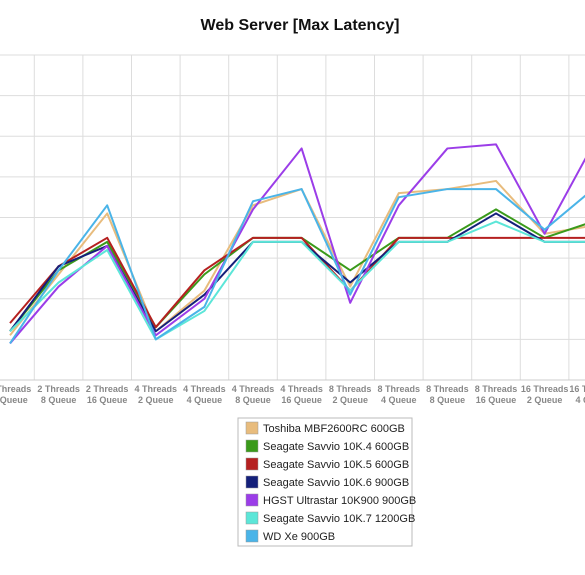  I want to click on legend-box, so click(325, 482).